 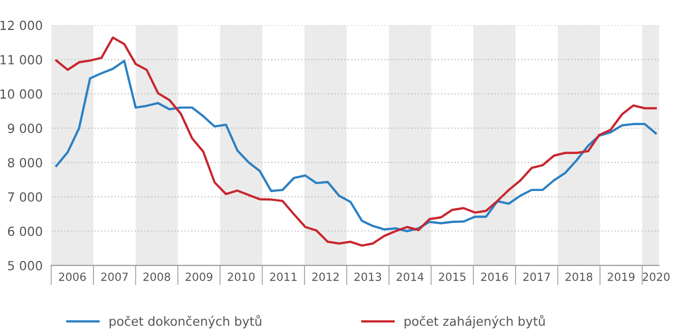 What do you see at coordinates (621, 276) in the screenshot?
I see `x-tick-label: 2019` at bounding box center [621, 276].